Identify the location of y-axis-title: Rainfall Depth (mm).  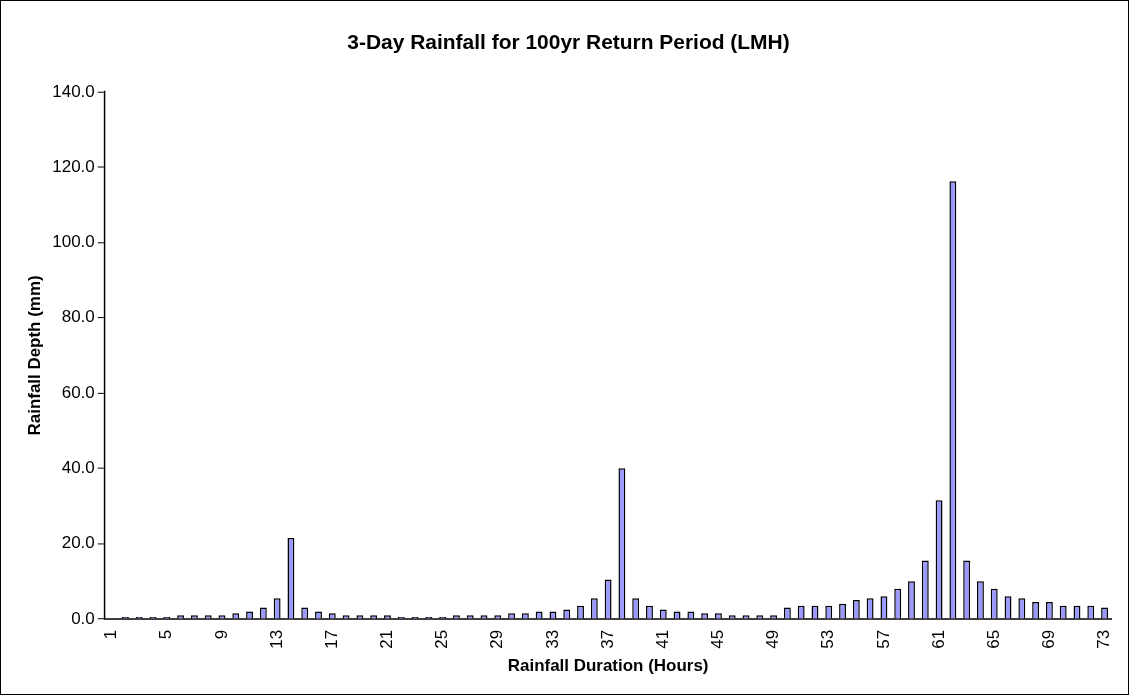
(34, 355).